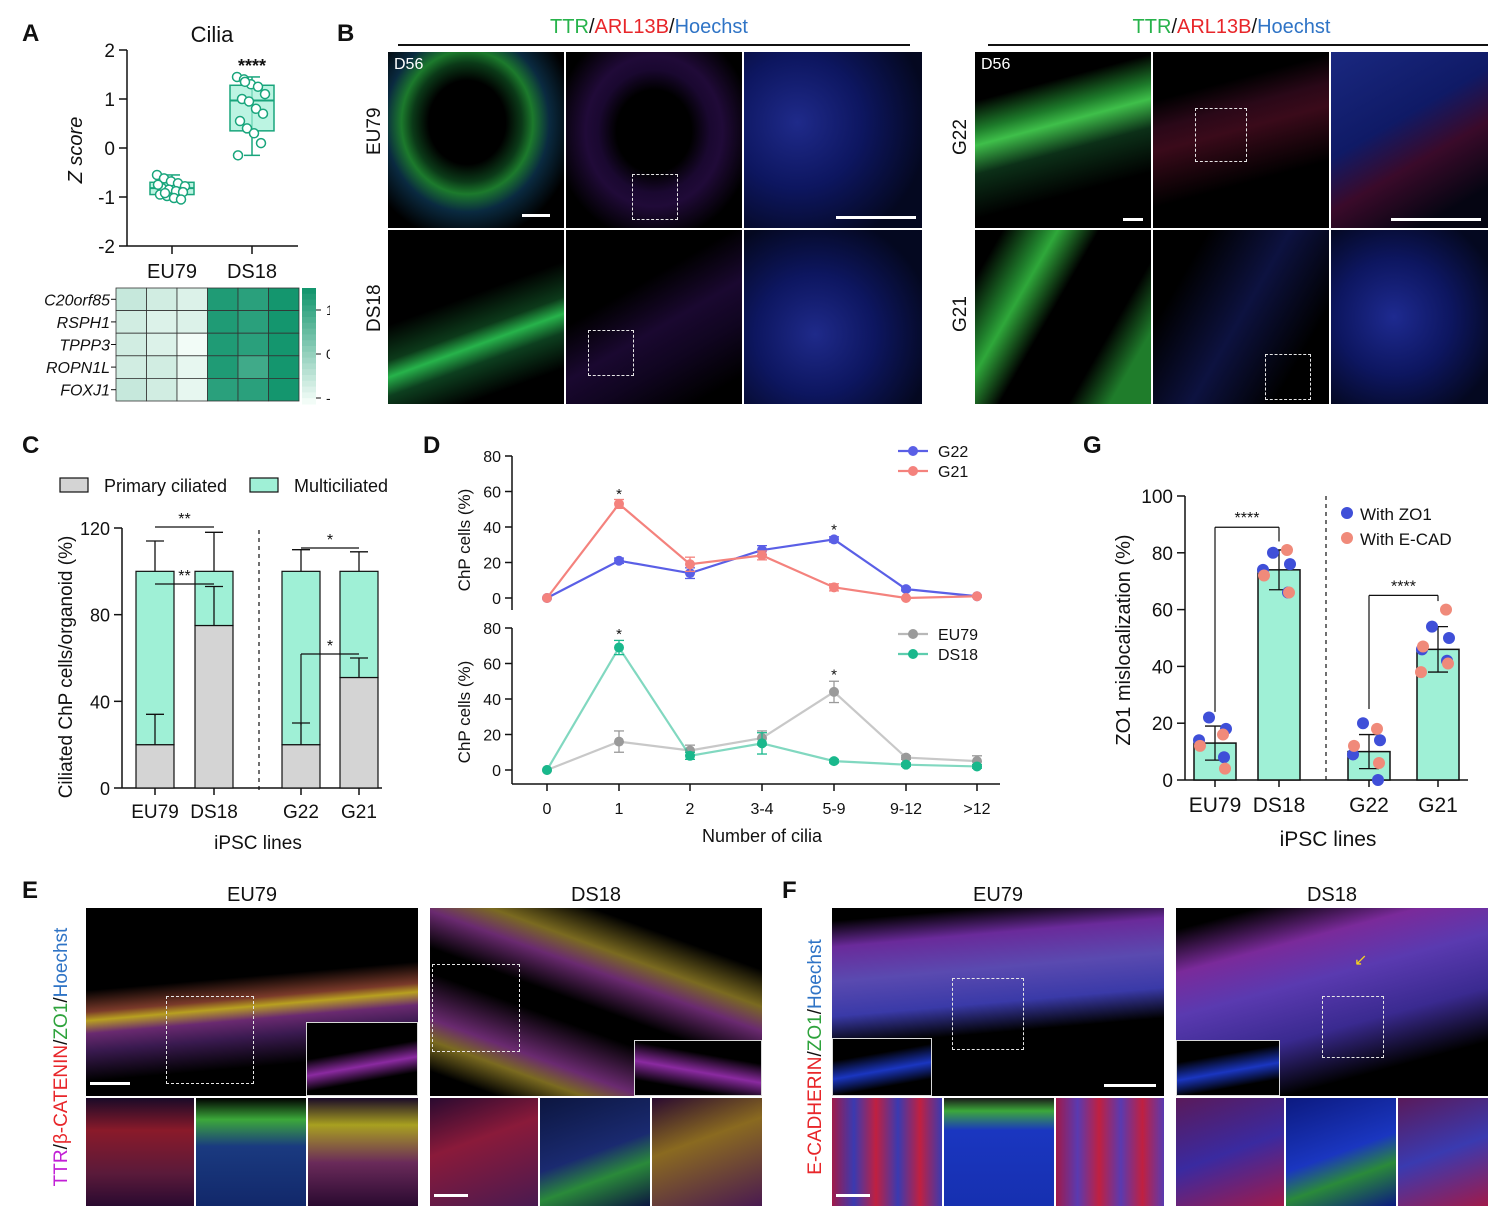  What do you see at coordinates (165, 486) in the screenshot?
I see `legend-primary-ciliated: Primary ciliated` at bounding box center [165, 486].